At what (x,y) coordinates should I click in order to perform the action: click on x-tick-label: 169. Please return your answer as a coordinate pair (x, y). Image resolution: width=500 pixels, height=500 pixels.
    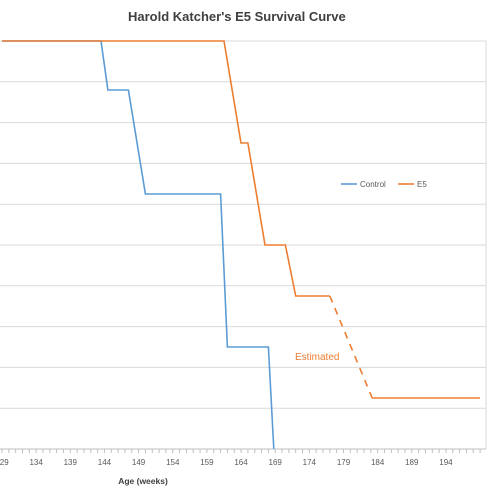
    Looking at the image, I should click on (276, 462).